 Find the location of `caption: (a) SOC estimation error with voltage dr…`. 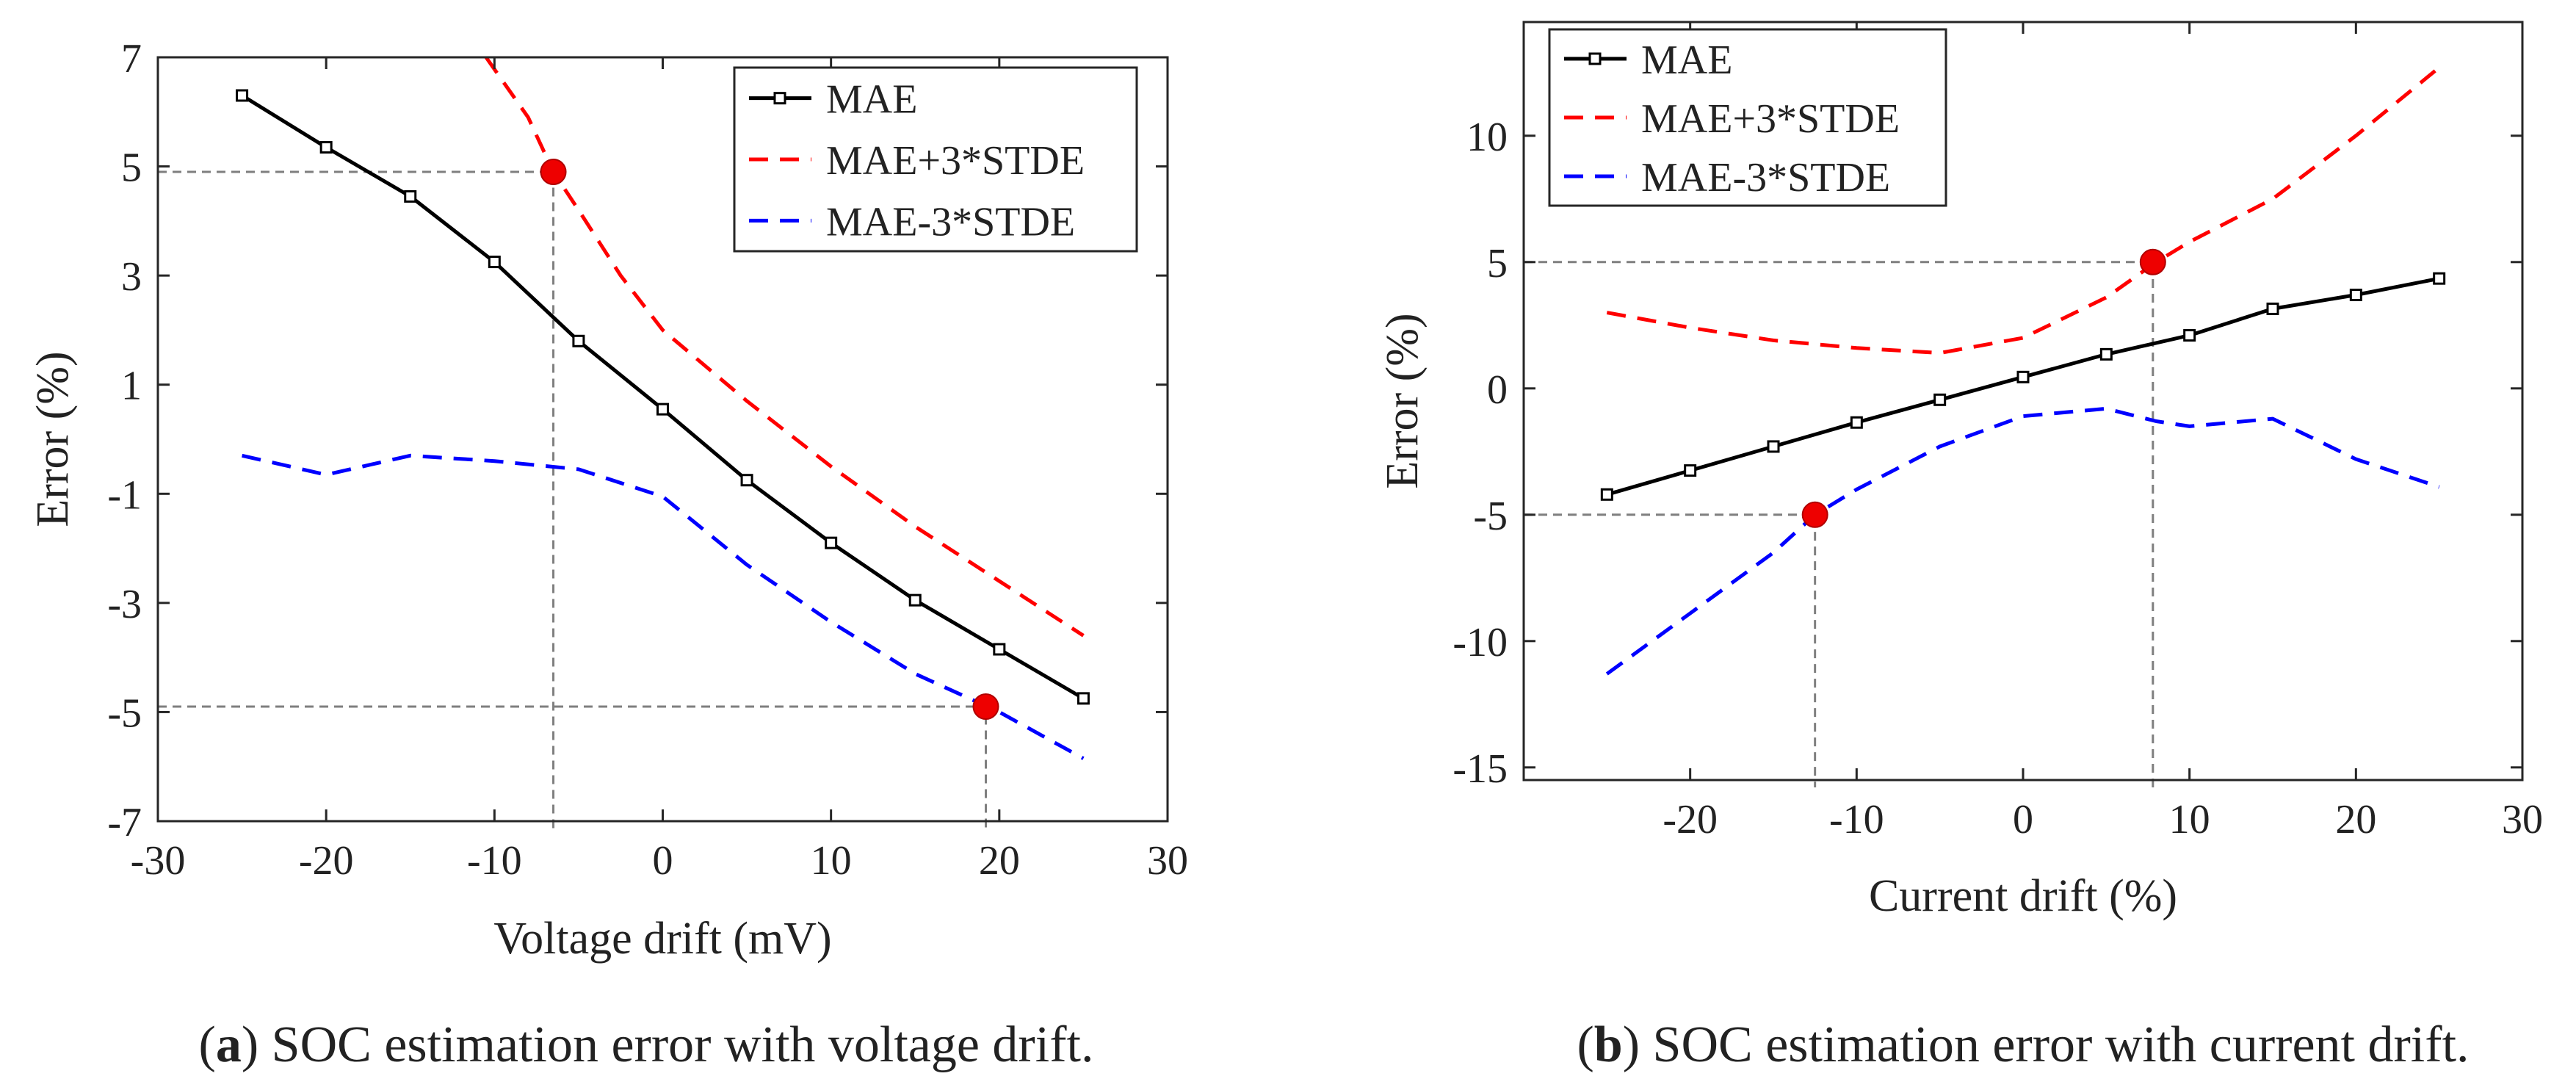

caption: (a) SOC estimation error with voltage dr… is located at coordinates (646, 1045).